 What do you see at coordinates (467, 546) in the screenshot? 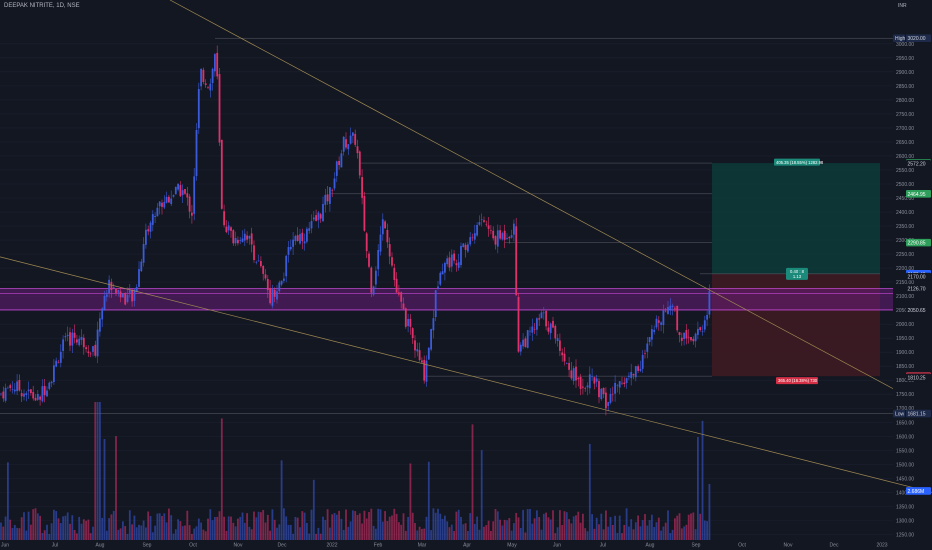
I see `time-tick-label: Apr` at bounding box center [467, 546].